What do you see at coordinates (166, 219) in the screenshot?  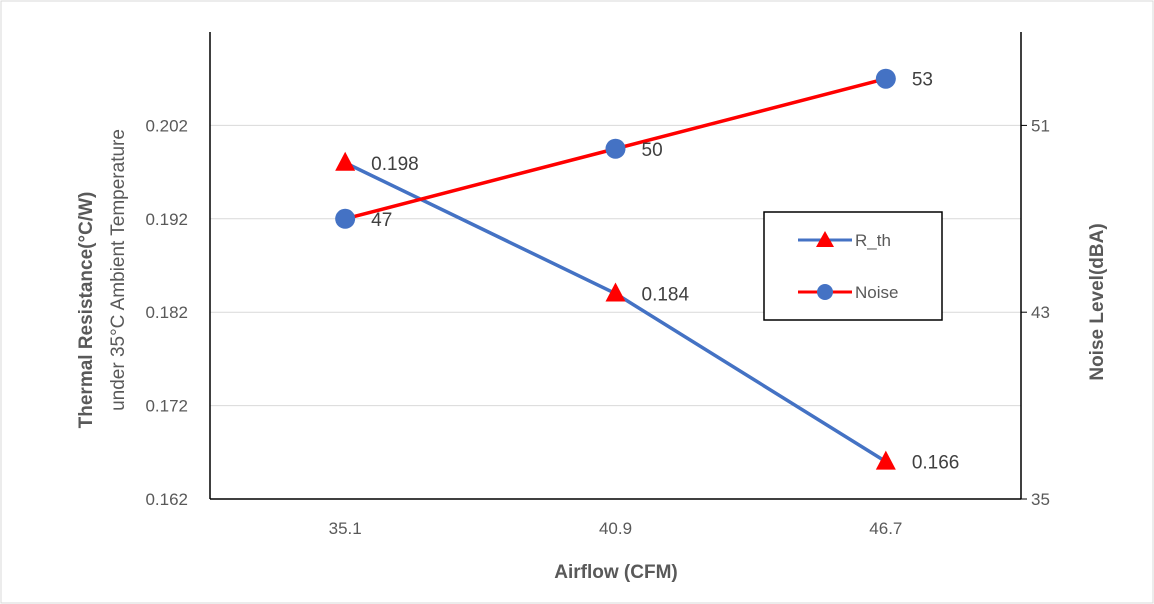 I see `y-tick-label: 0.192` at bounding box center [166, 219].